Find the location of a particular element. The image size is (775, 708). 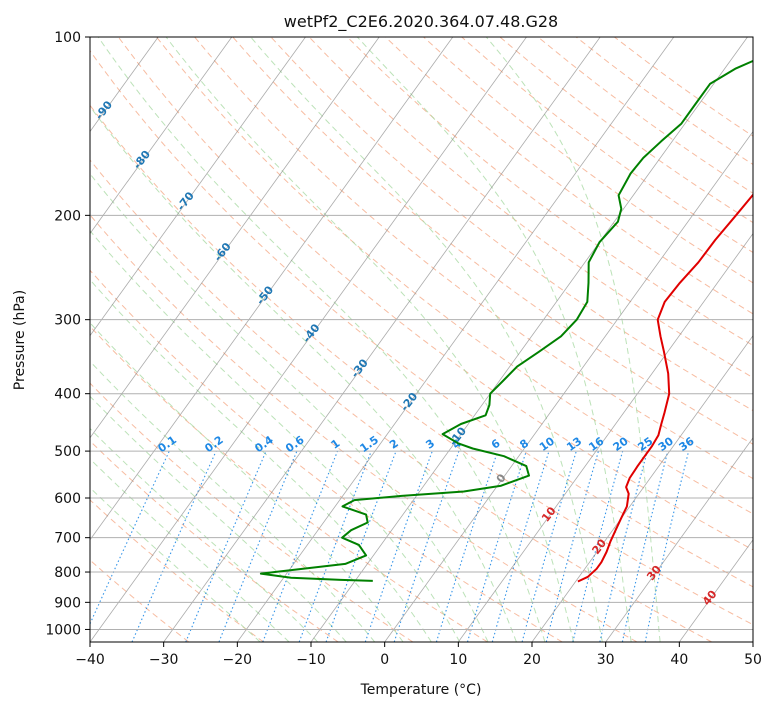

x-axis-label: Temperature (°C) is located at coordinates (421, 690).